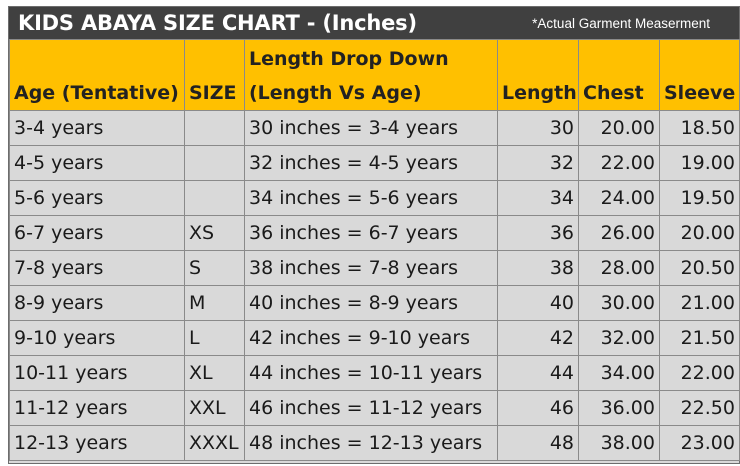 This screenshot has height=466, width=740. Describe the element at coordinates (214, 338) in the screenshot. I see `cell-size: L` at that location.